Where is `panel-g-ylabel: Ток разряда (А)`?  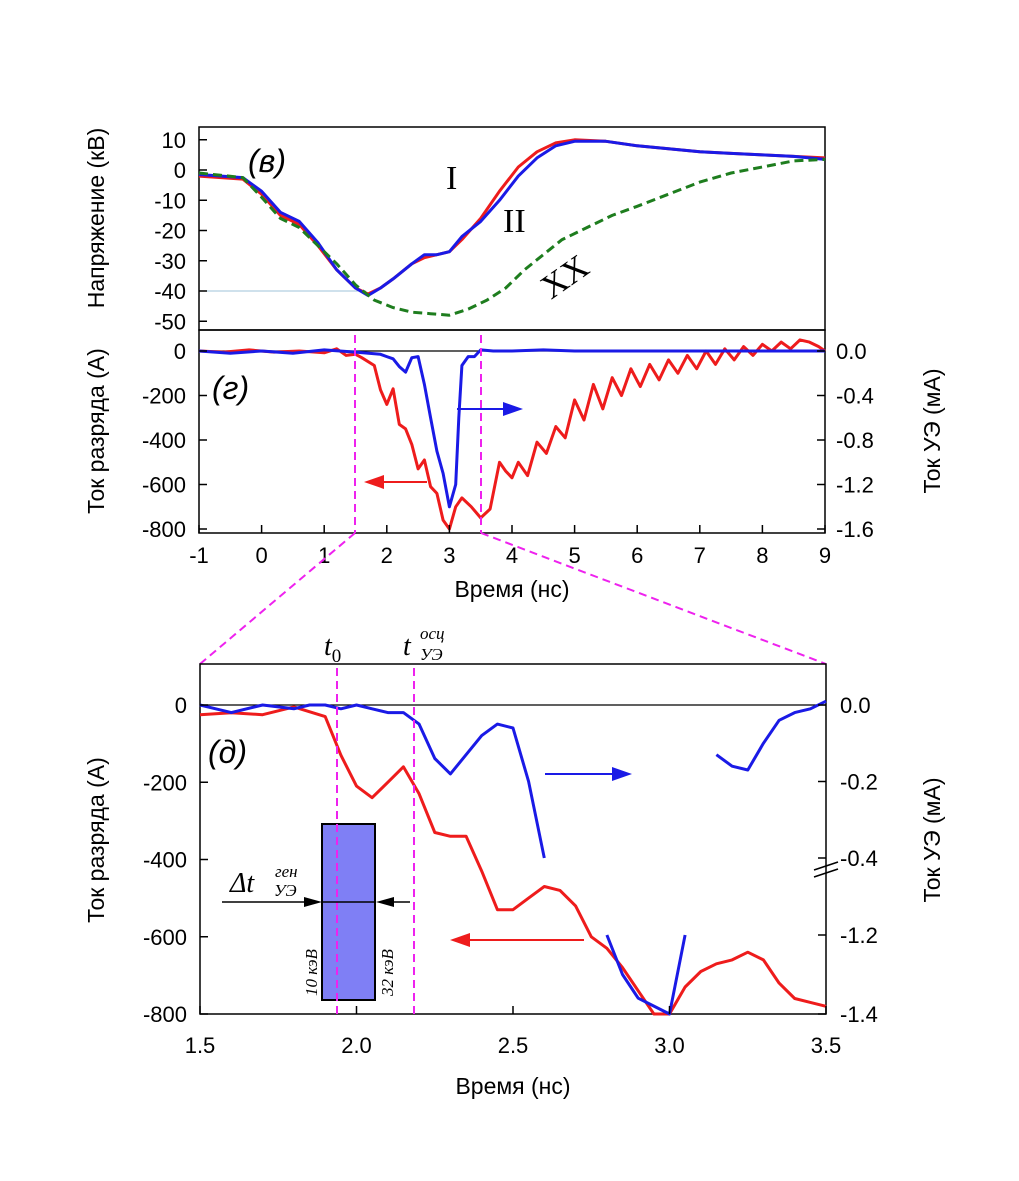 panel-g-ylabel: Ток разряда (А) is located at coordinates (96, 431).